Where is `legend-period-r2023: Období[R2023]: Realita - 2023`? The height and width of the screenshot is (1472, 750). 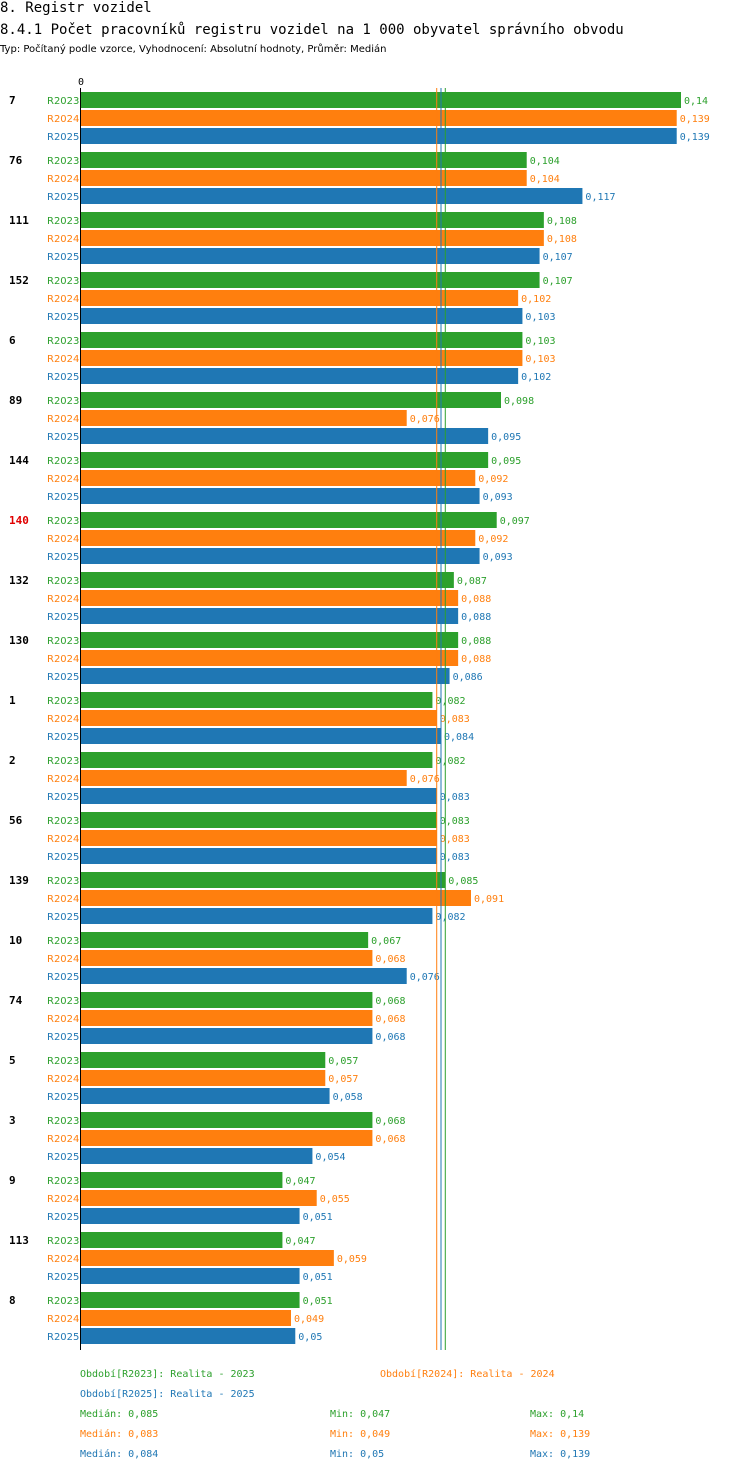 legend-period-r2023: Období[R2023]: Realita - 2023 is located at coordinates (167, 1374).